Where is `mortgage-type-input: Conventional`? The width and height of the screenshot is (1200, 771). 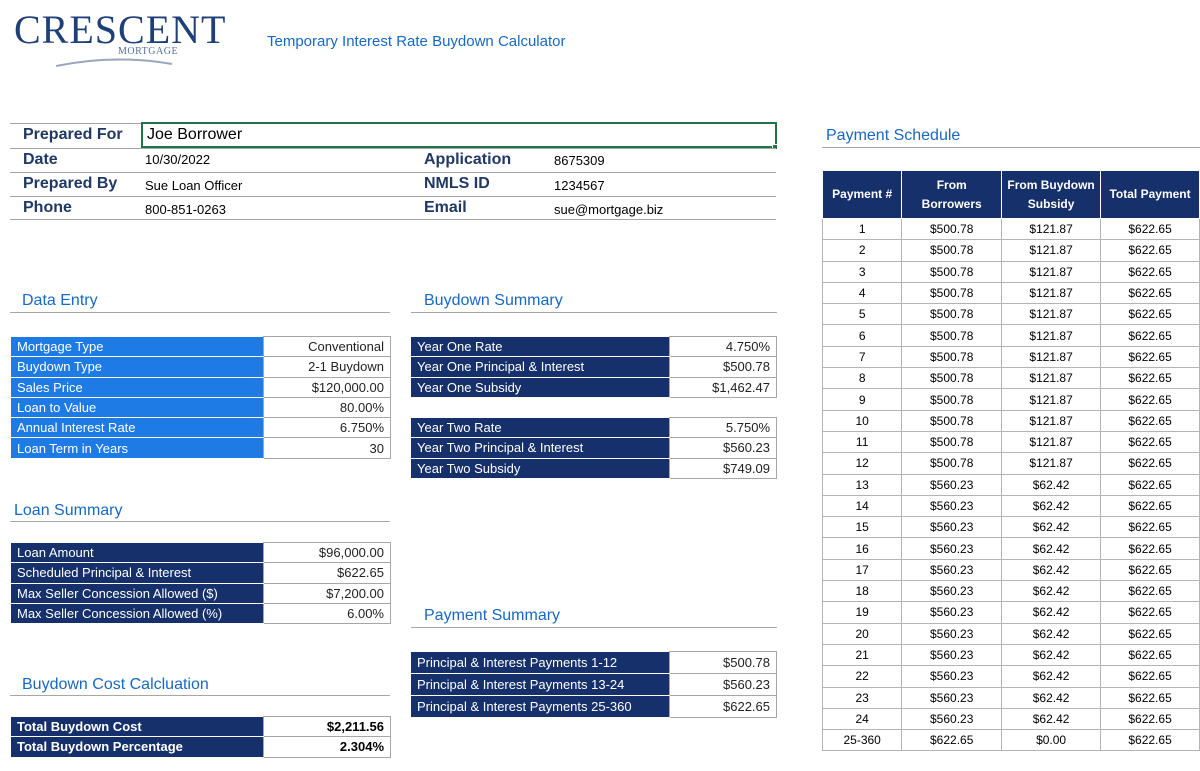 mortgage-type-input: Conventional is located at coordinates (326, 346).